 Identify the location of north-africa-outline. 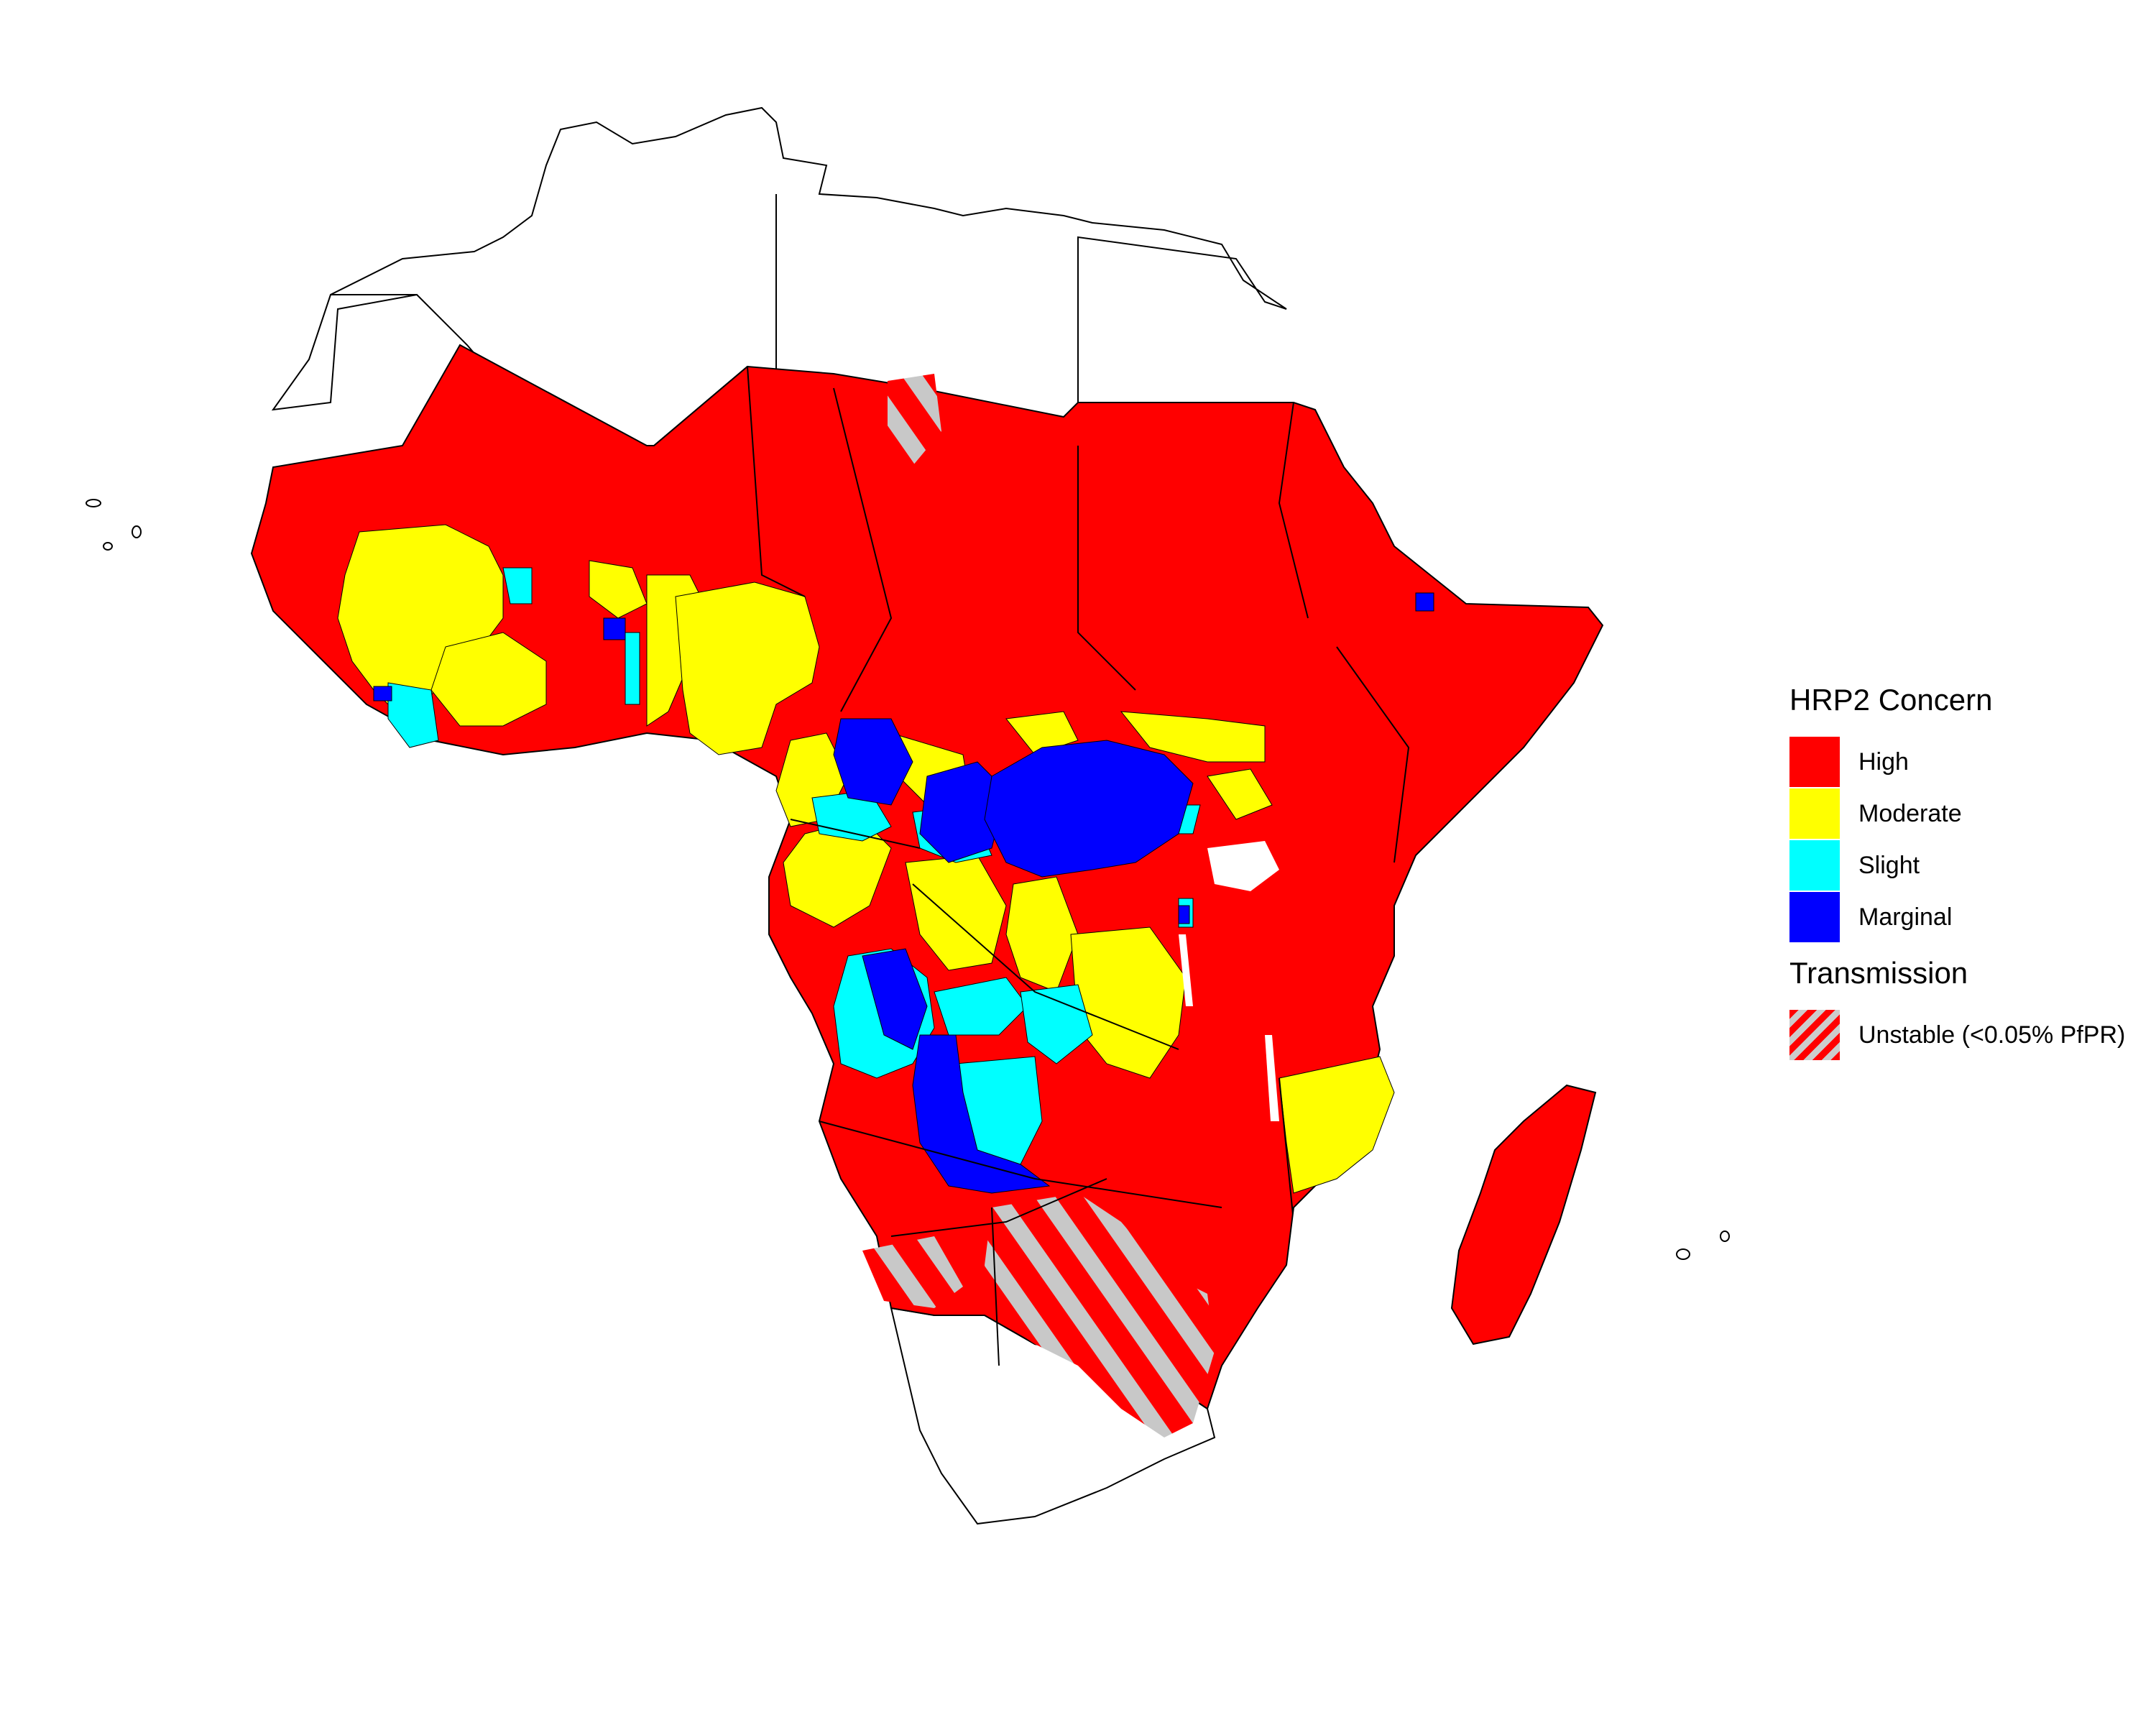
(779, 276).